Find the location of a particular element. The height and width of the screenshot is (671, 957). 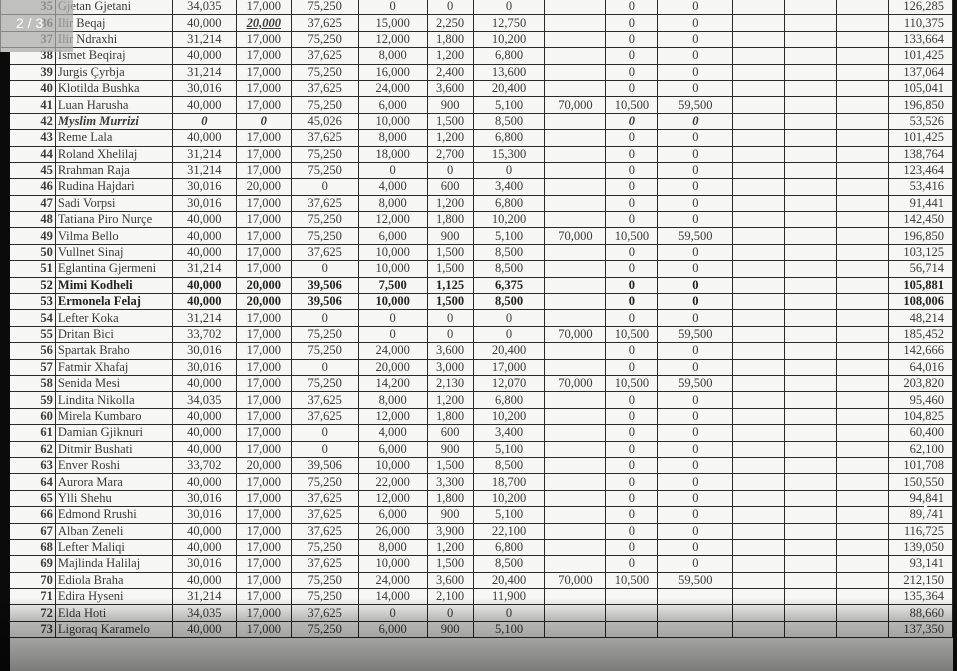

person-name: Ligoraq Karamelo is located at coordinates (113, 629).